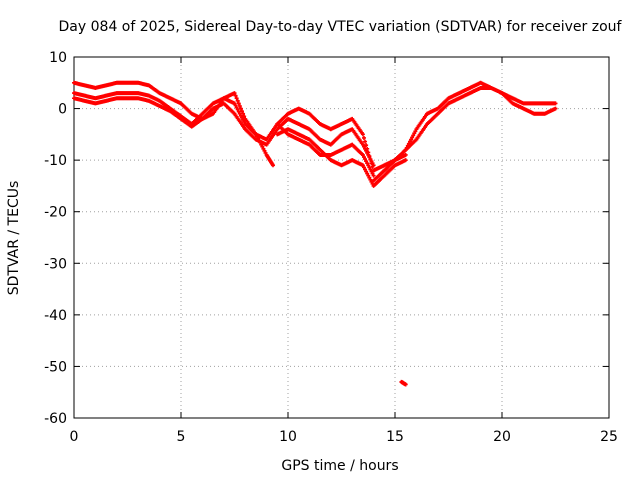  What do you see at coordinates (62, 110) in the screenshot?
I see `y-tick-label: 0` at bounding box center [62, 110].